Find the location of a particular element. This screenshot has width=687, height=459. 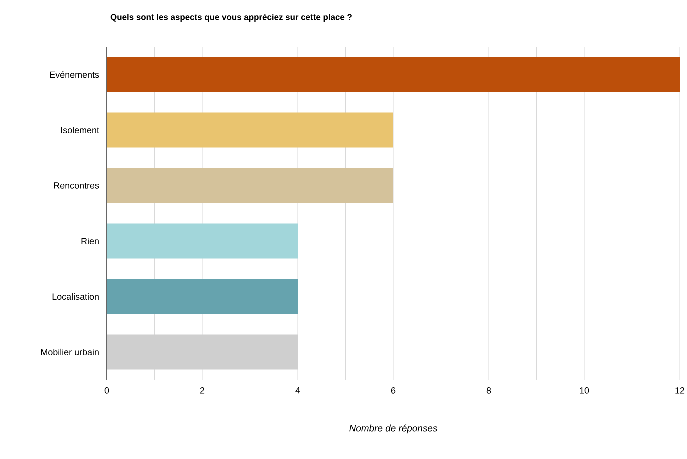

x-tick-label: 10 is located at coordinates (585, 391).